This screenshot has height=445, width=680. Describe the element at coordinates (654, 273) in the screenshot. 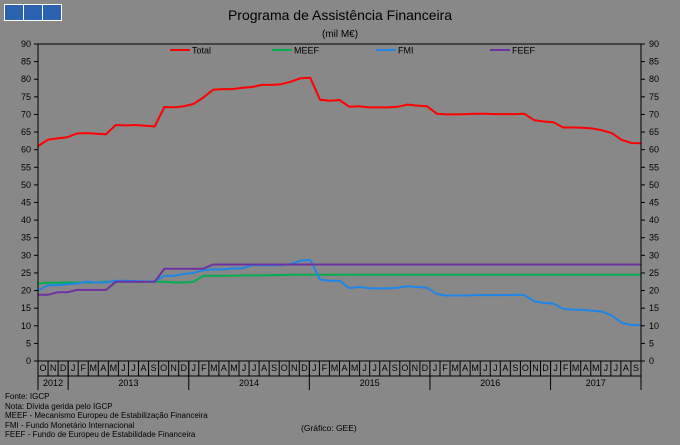

I see `y-tick-label-right: 25` at that location.